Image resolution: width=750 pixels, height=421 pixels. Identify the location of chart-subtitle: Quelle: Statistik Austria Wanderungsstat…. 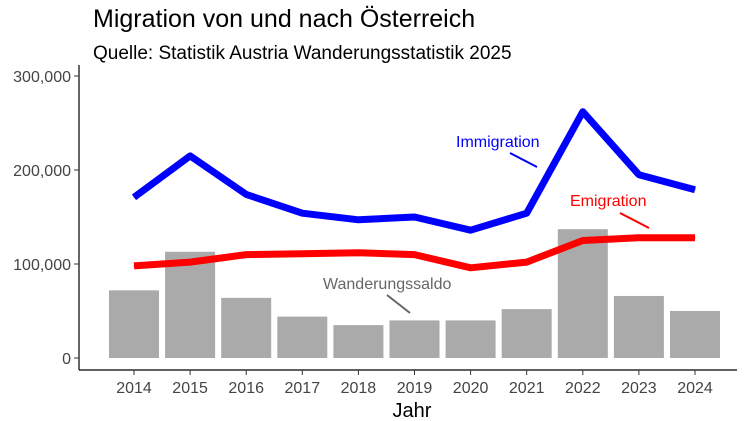
(302, 53).